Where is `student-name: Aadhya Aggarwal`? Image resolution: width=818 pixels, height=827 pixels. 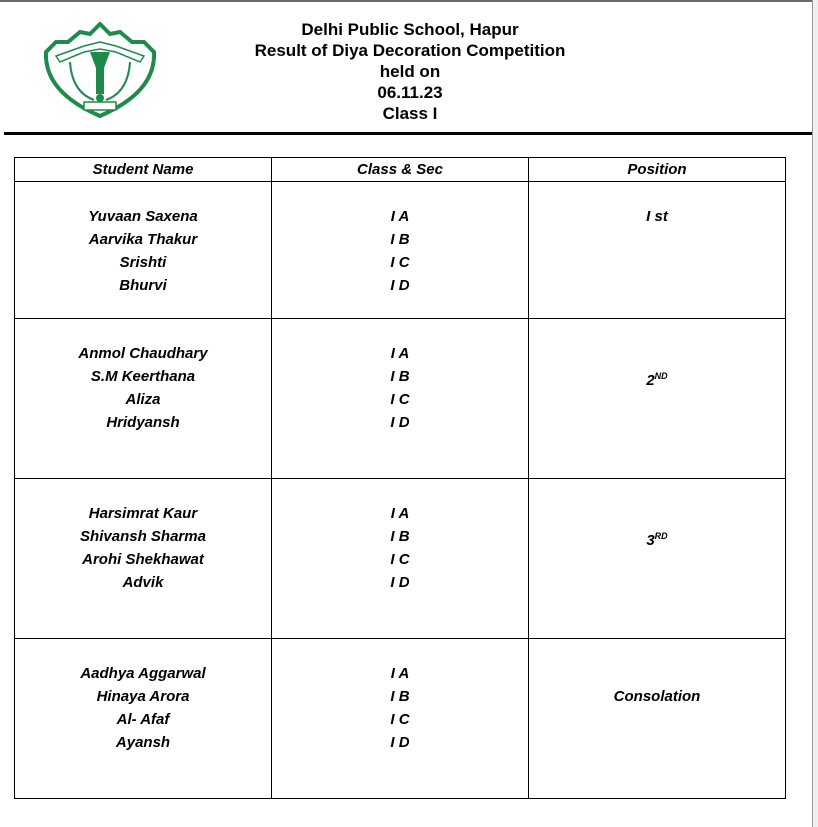
student-name: Aadhya Aggarwal is located at coordinates (143, 673).